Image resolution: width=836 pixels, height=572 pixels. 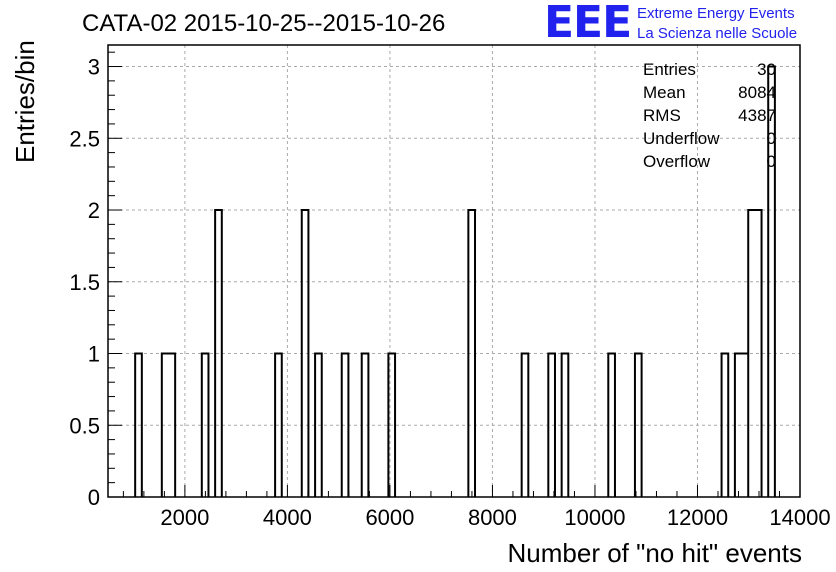 I want to click on stat-label: Mean, so click(x=664, y=92).